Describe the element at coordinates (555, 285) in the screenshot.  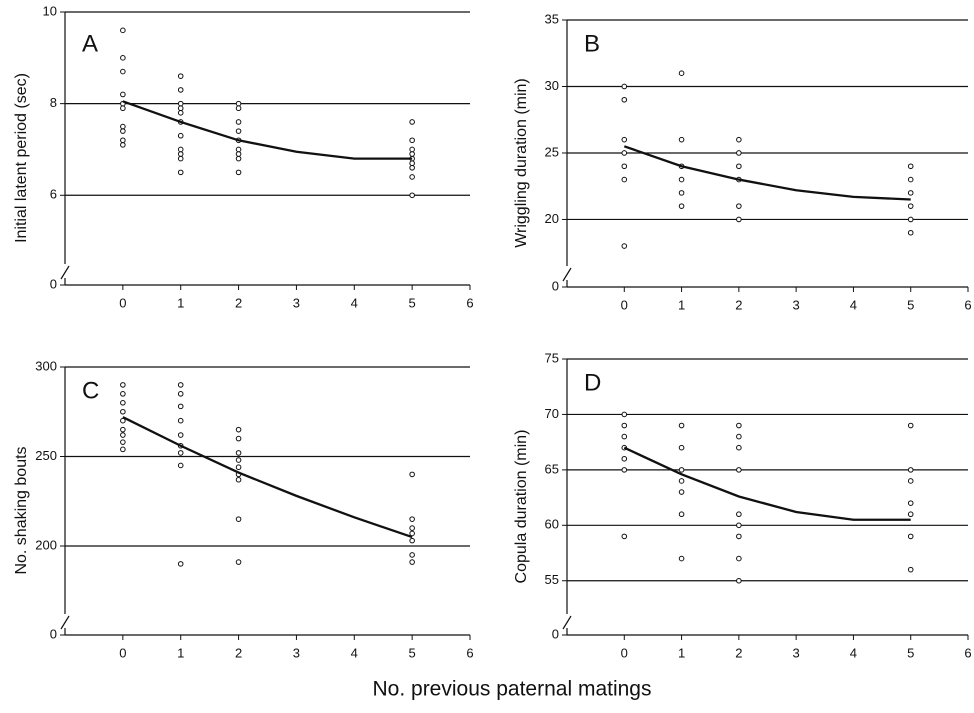
I see `y-tick-label: 0` at that location.